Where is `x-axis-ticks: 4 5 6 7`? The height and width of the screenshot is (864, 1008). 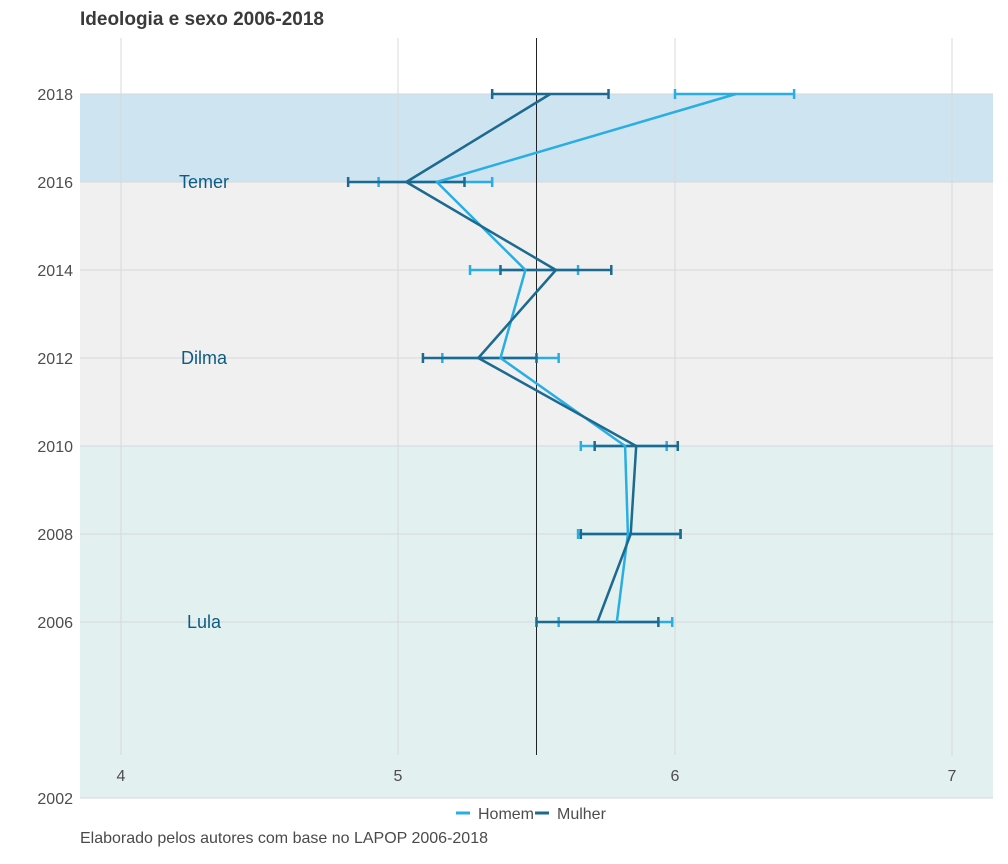 x-axis-ticks: 4 5 6 7 is located at coordinates (537, 776).